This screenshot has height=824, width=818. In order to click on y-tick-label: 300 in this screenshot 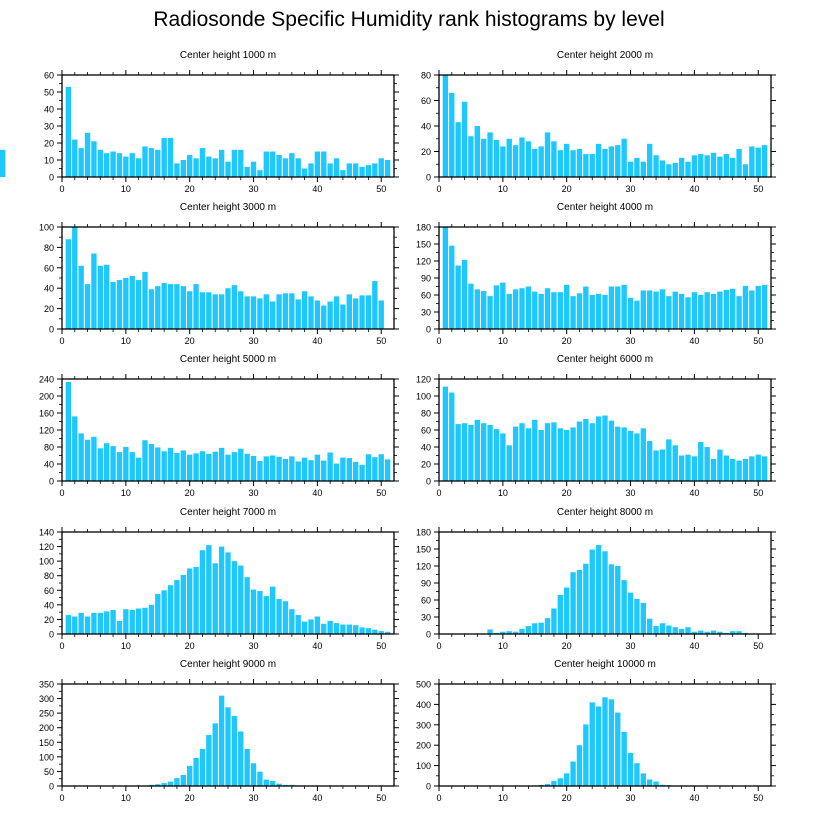, I will do `click(46, 699)`.